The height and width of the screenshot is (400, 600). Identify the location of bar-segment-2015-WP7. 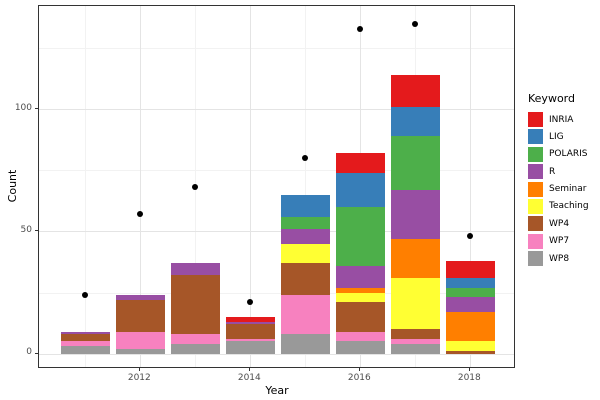
(305, 315).